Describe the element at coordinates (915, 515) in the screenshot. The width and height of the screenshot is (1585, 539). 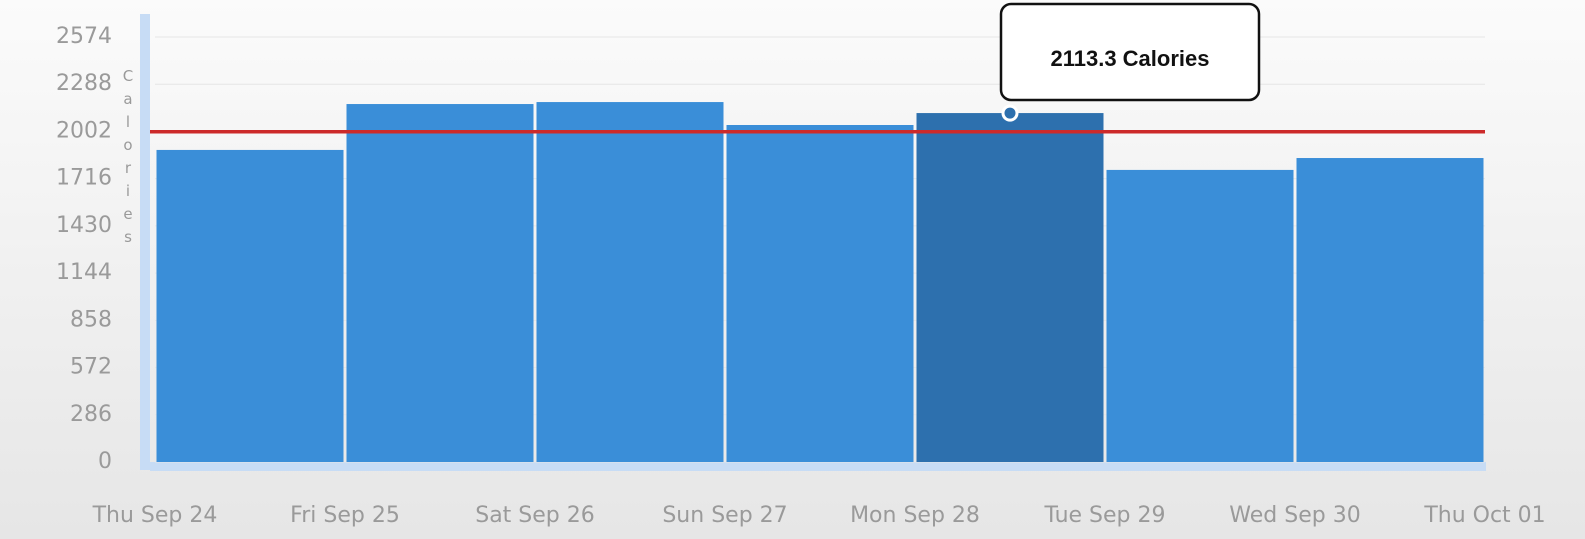
I see `x-tick-label: Mon Sep 28` at that location.